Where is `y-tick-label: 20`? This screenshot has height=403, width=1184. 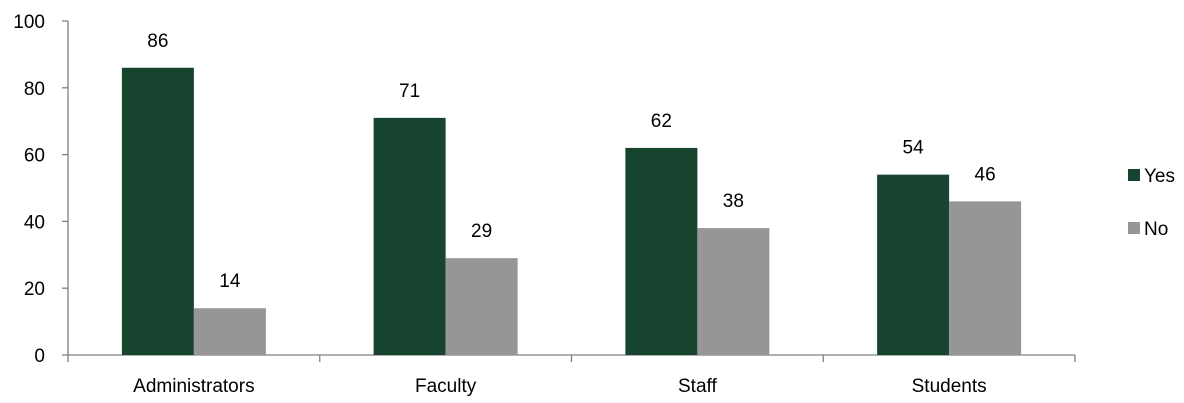
y-tick-label: 20 is located at coordinates (34, 289).